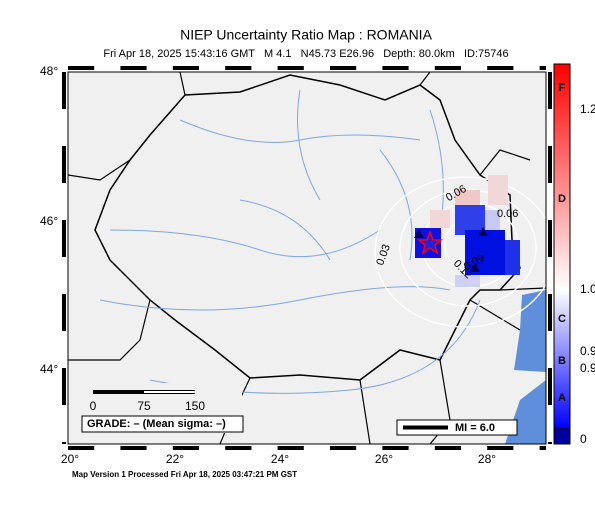  I want to click on scale-label: 75, so click(144, 406).